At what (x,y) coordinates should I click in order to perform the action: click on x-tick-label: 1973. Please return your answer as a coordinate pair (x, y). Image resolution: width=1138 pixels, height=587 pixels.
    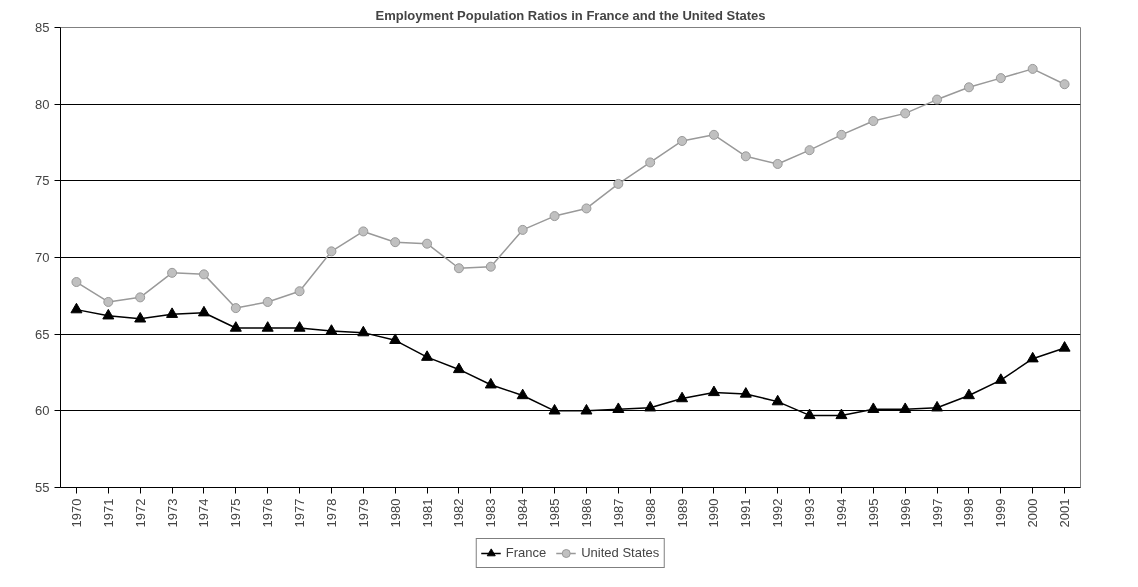
    Looking at the image, I should click on (172, 513).